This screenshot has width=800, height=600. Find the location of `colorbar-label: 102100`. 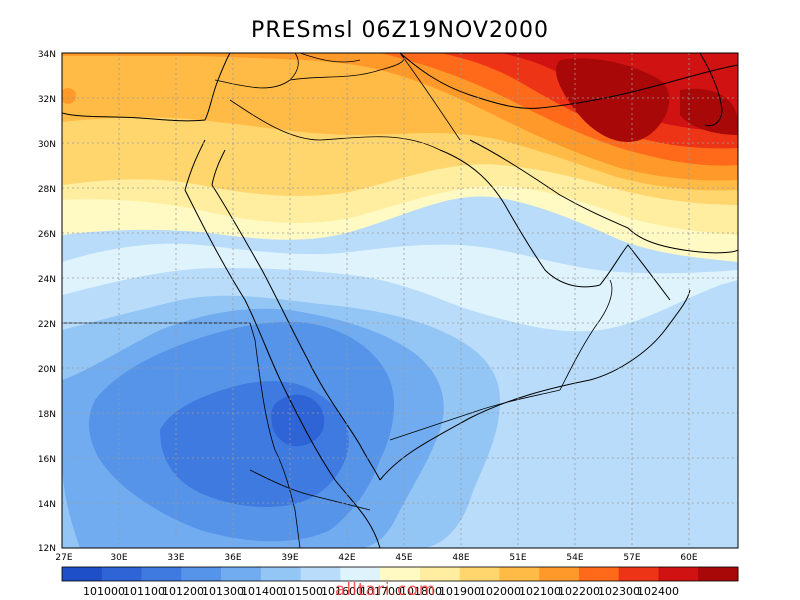

colorbar-label: 102100 is located at coordinates (540, 591).